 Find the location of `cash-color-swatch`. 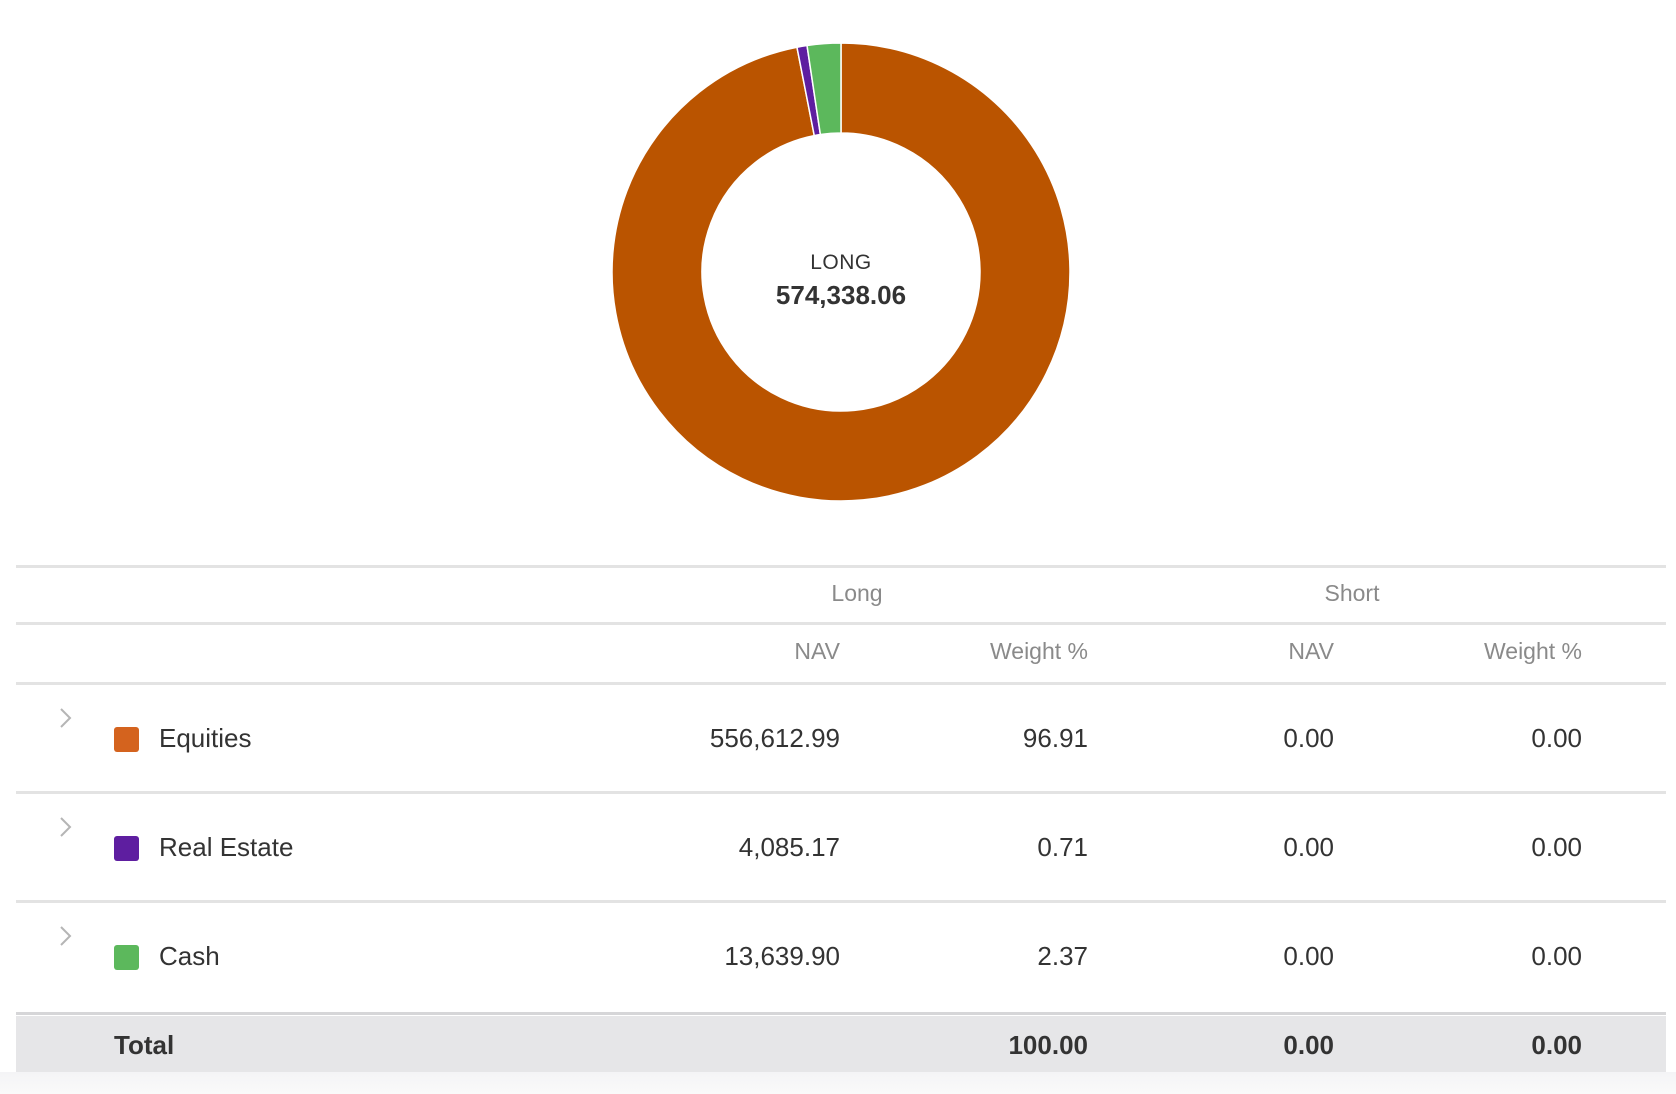

cash-color-swatch is located at coordinates (126, 957).